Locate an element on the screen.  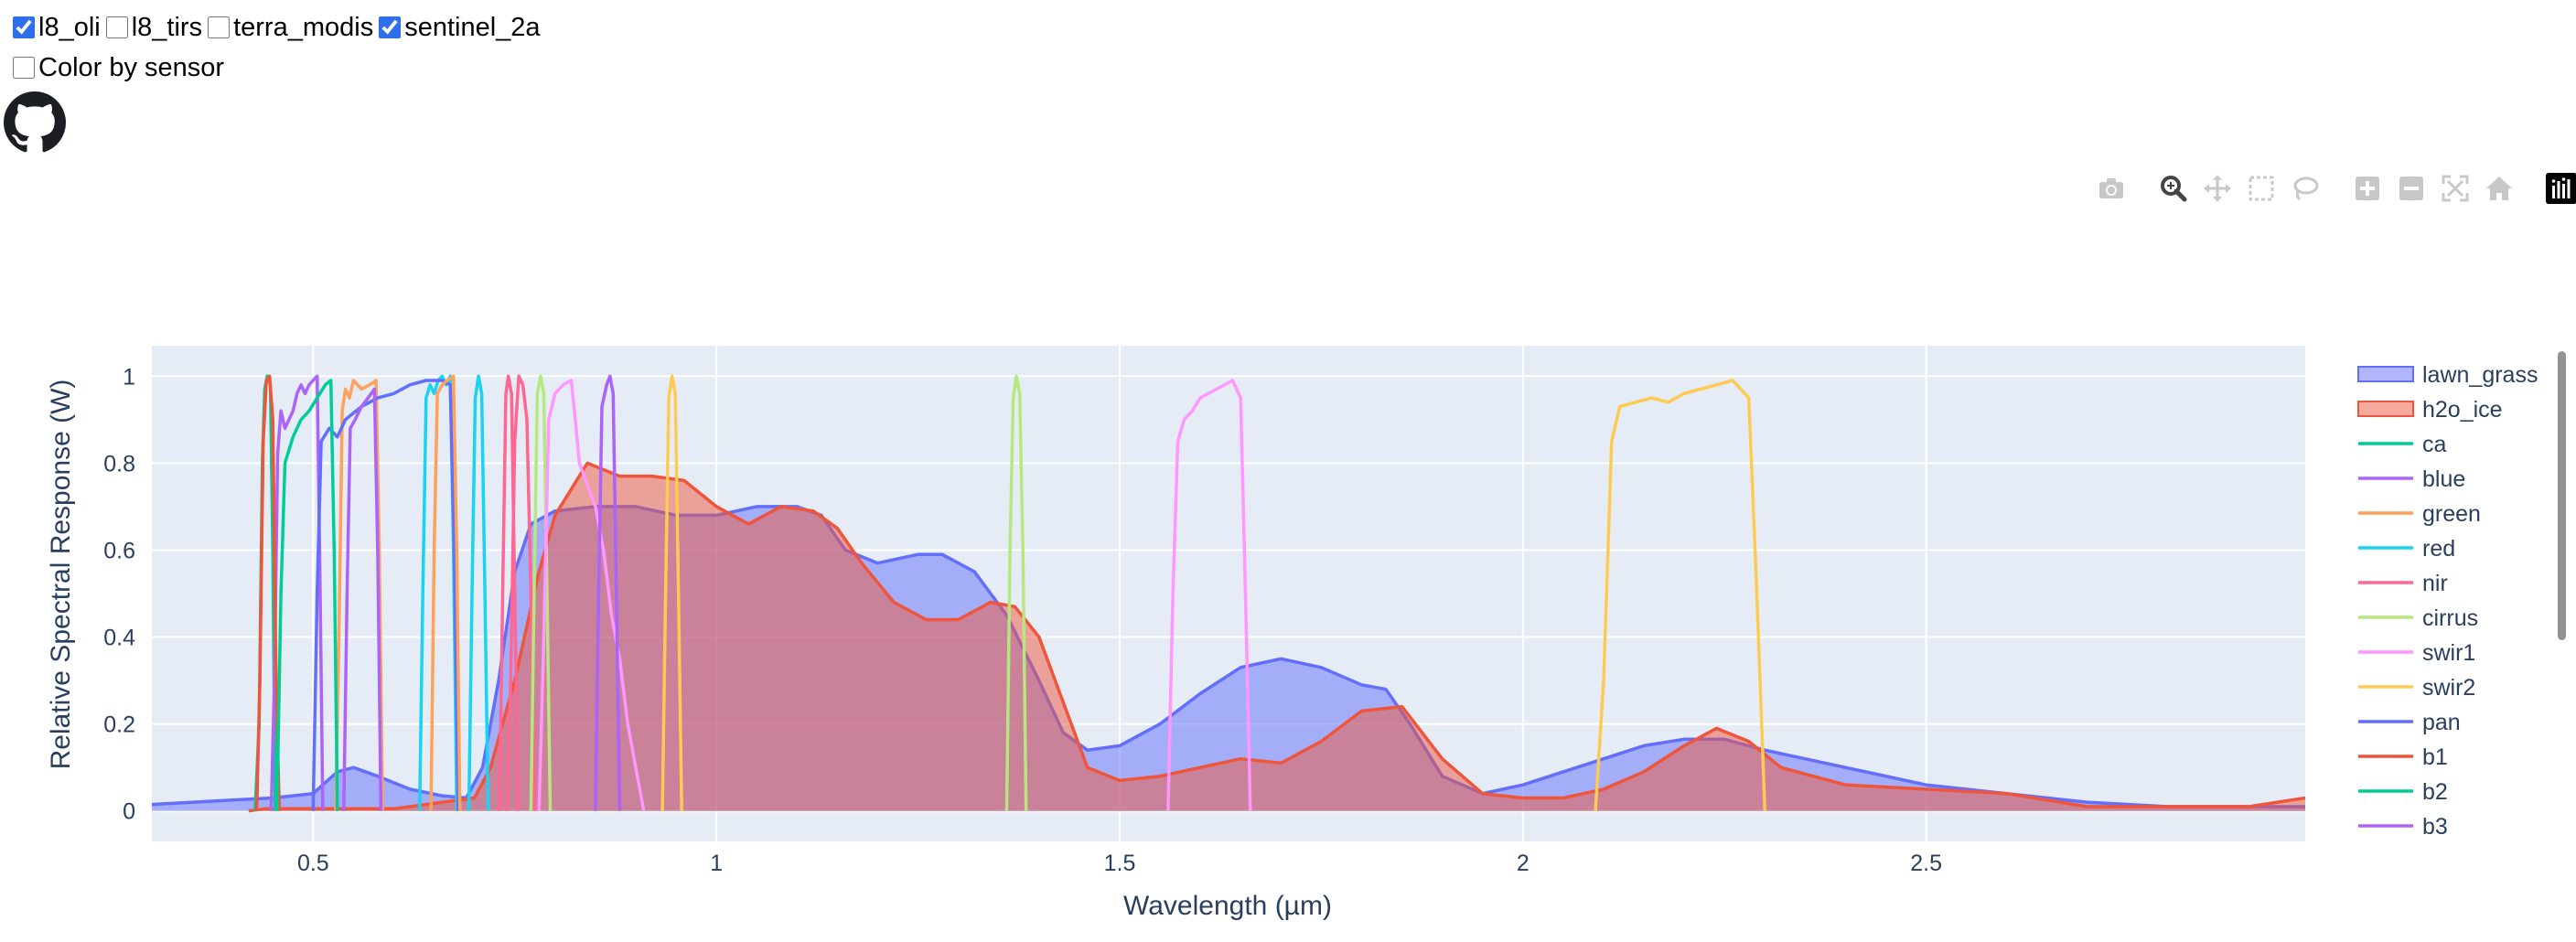
github-icon is located at coordinates (35, 122).